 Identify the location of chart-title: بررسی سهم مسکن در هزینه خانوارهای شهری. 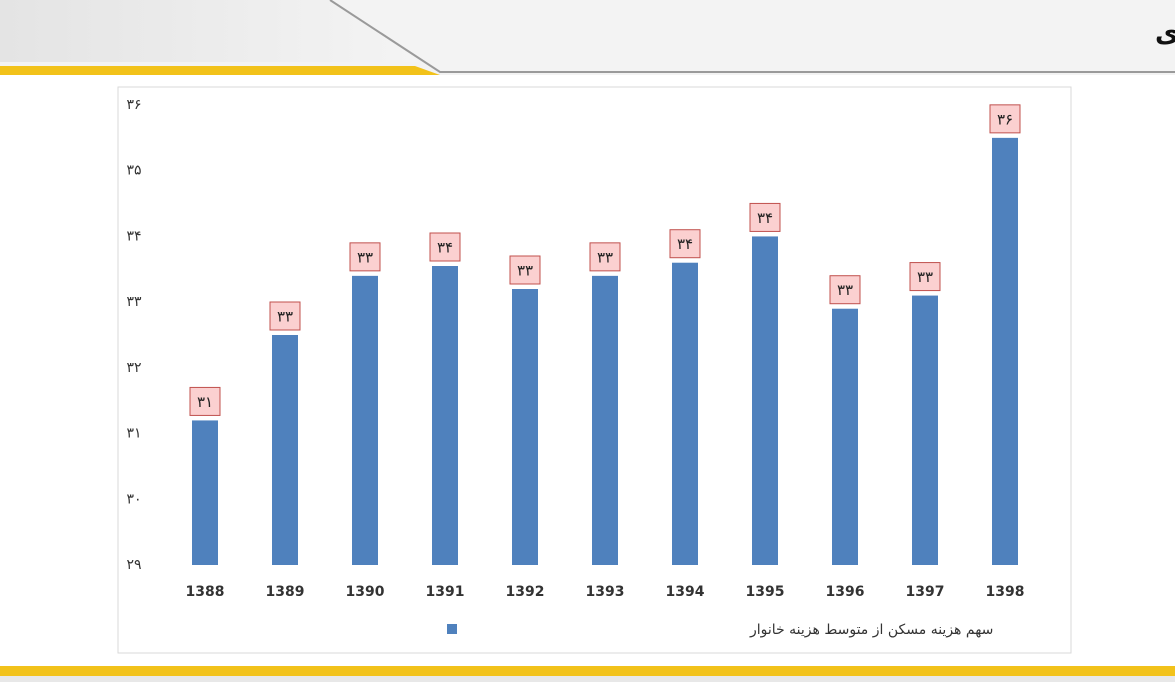
(1165, 34).